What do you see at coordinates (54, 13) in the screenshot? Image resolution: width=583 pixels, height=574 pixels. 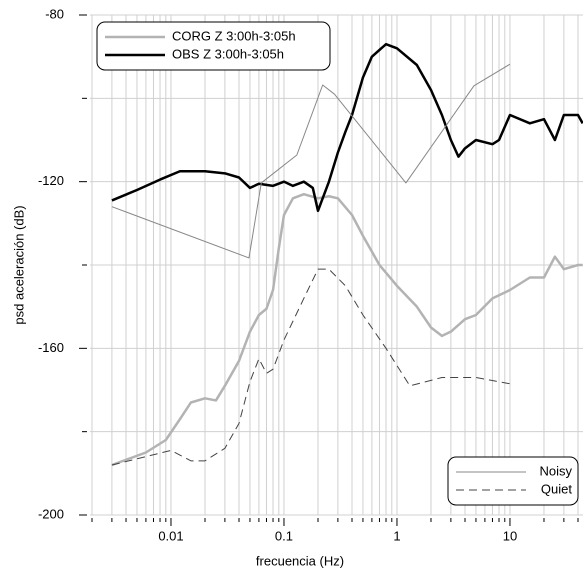 I see `y-tick-label: -80` at bounding box center [54, 13].